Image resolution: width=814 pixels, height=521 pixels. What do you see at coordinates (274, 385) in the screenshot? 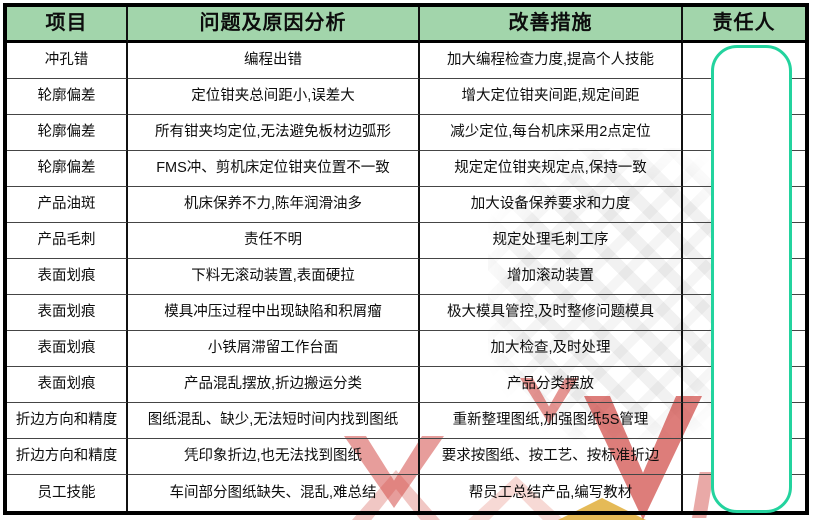
I see `cell-problem: 产品混乱摆放,折边搬运分类` at bounding box center [274, 385].